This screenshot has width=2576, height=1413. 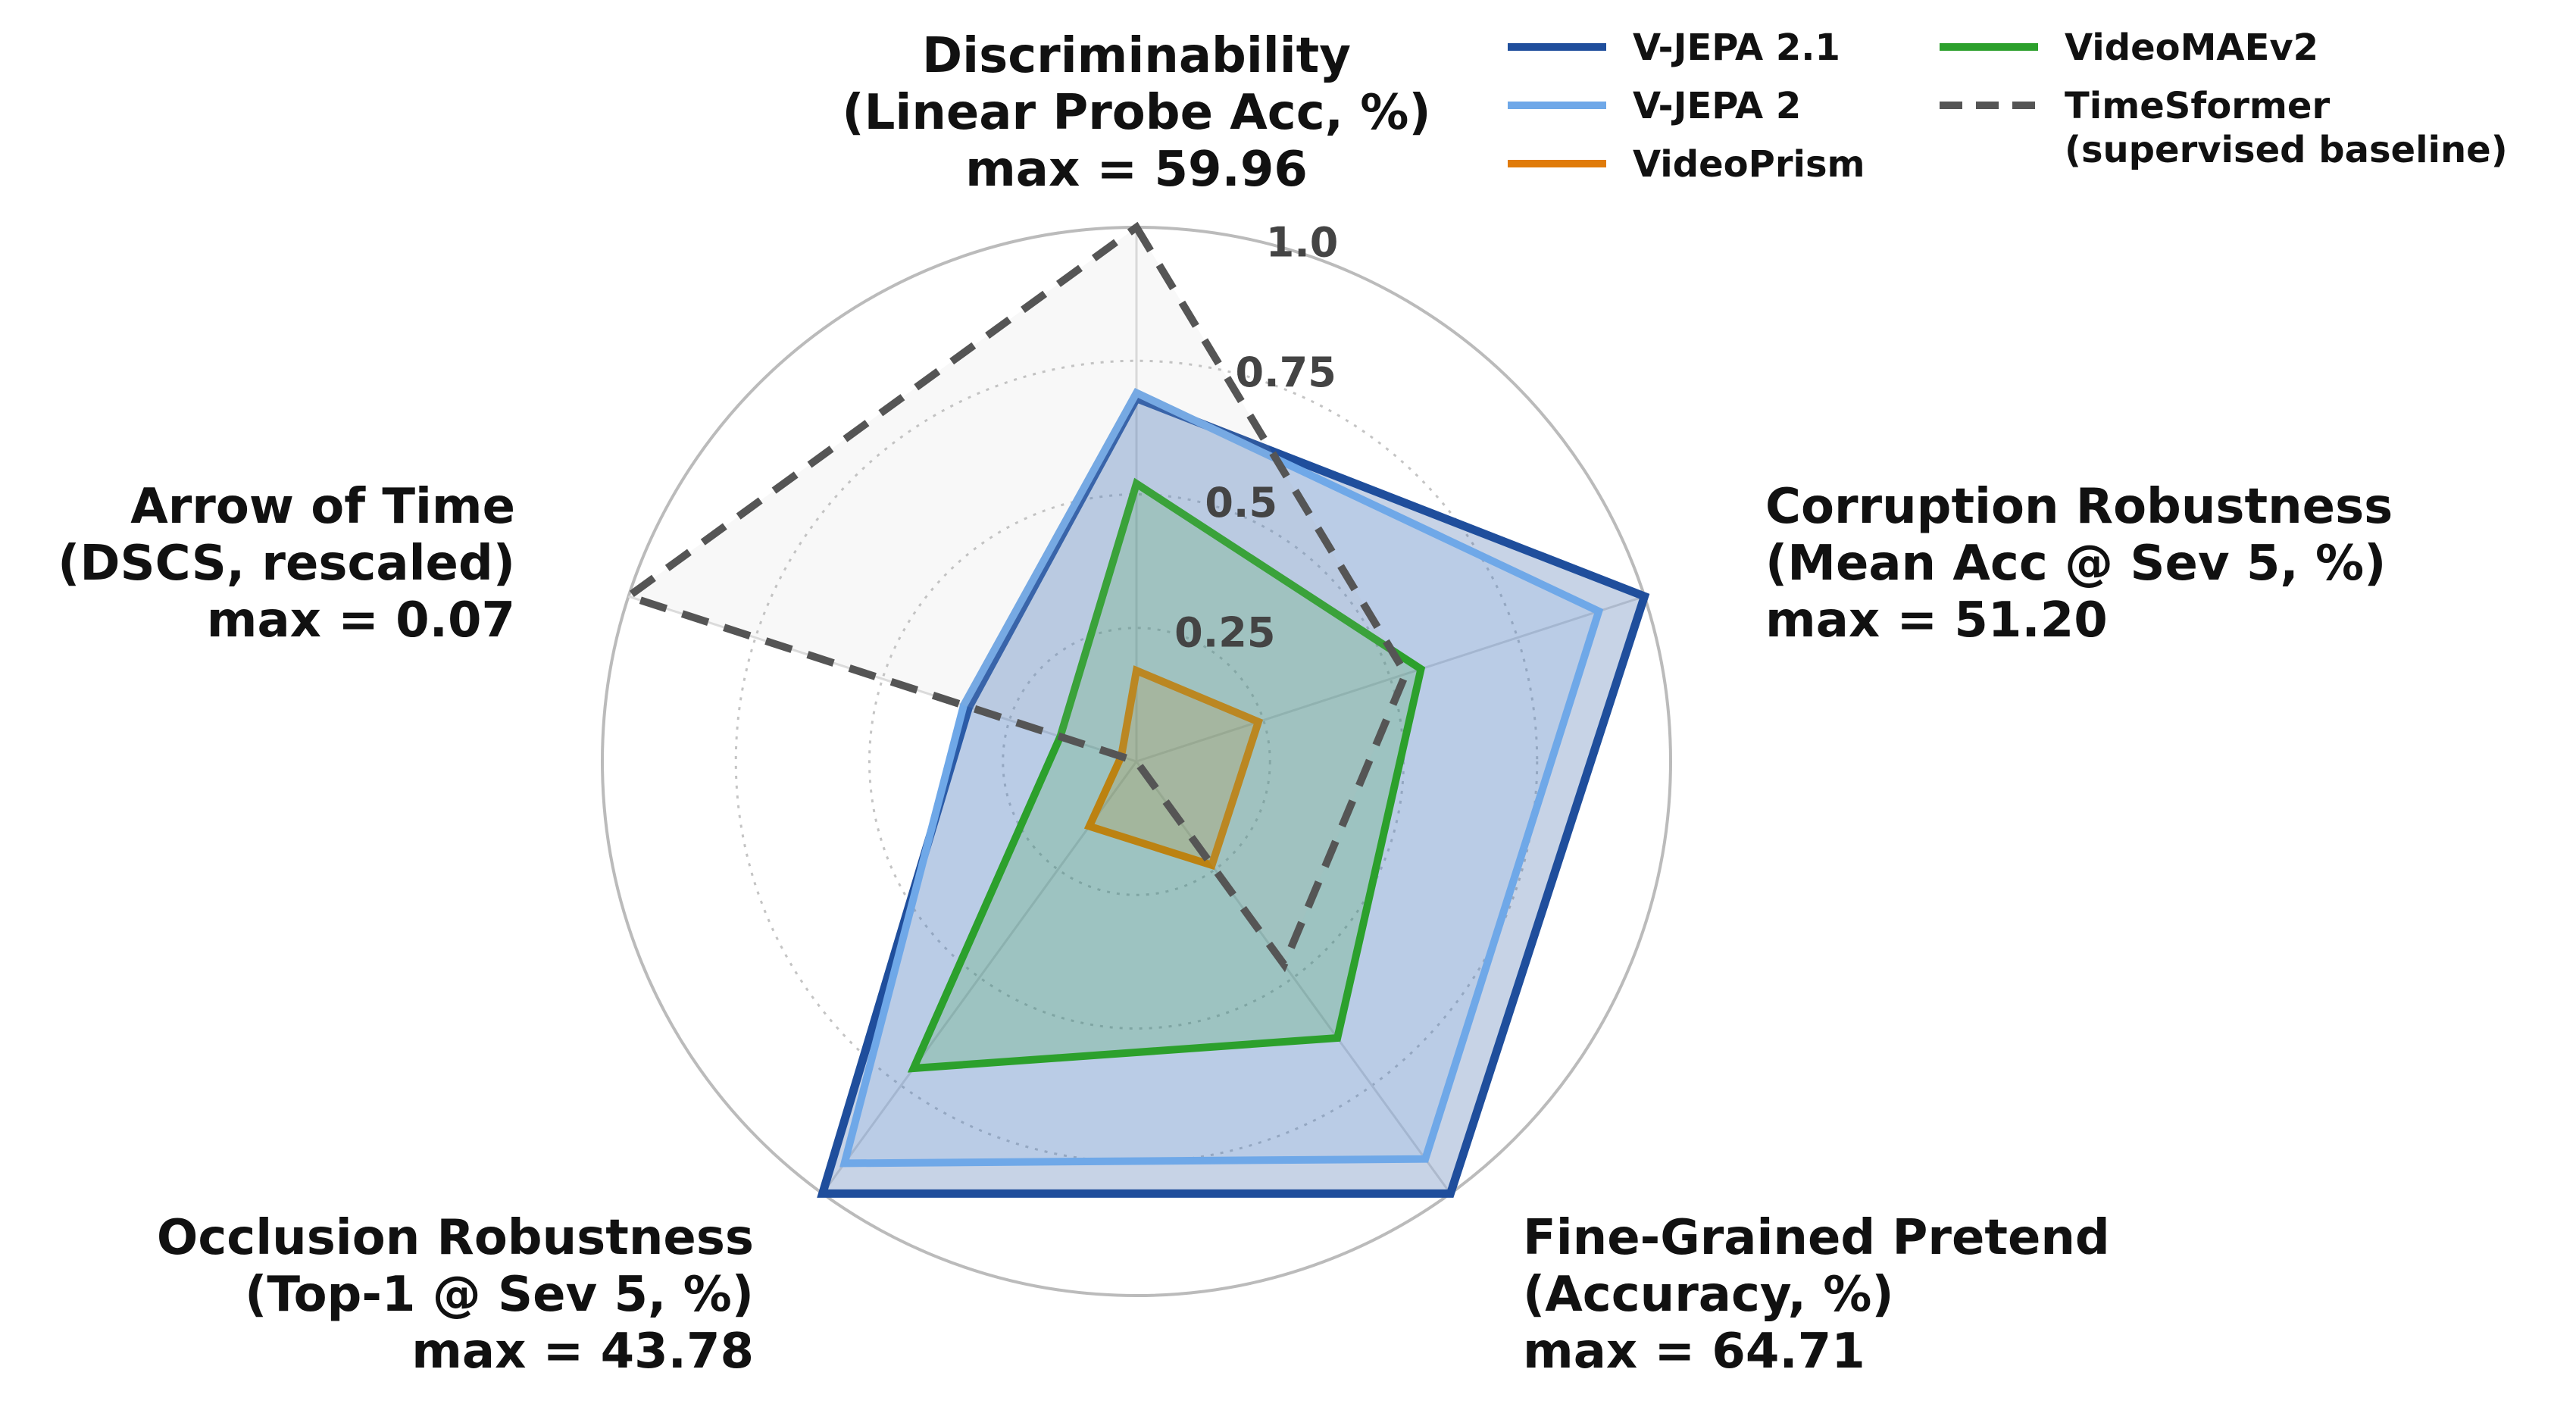 What do you see at coordinates (1136, 170) in the screenshot?
I see `axis-label-1-line-3: max = 59.96` at bounding box center [1136, 170].